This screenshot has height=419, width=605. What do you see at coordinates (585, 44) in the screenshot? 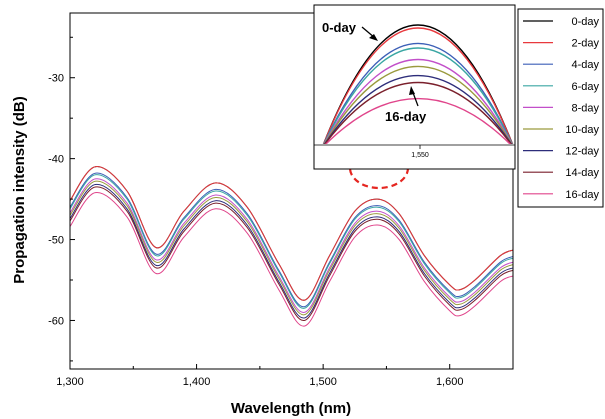
I see `legend-label-2-day: 2-day` at bounding box center [585, 44].